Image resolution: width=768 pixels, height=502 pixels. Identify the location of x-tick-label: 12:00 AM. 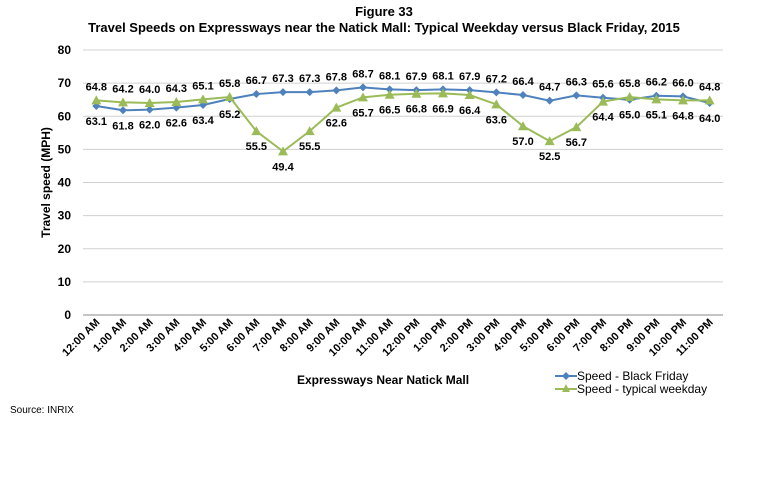
(81, 338).